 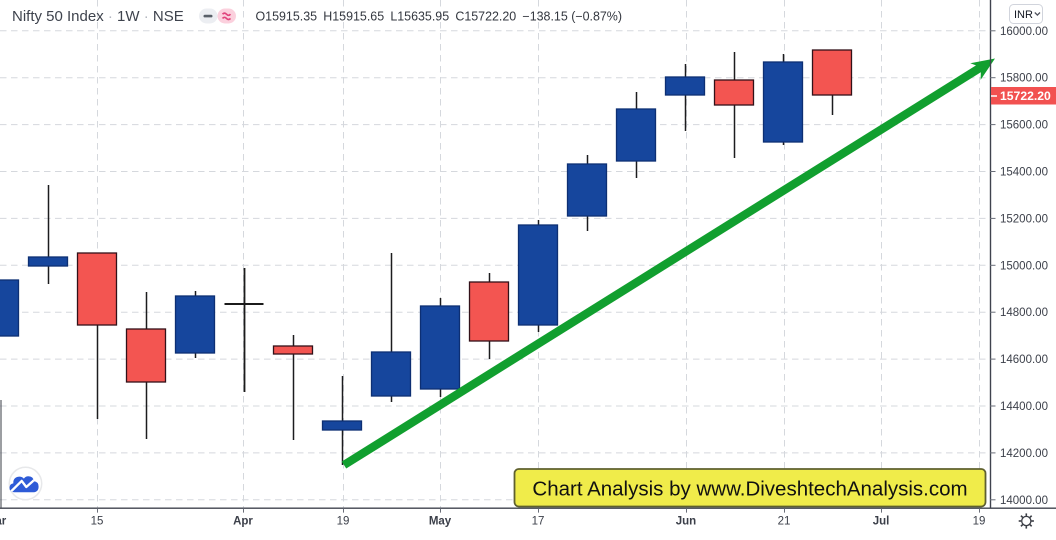 I want to click on svg-text: 15000.00, so click(x=1024, y=266).